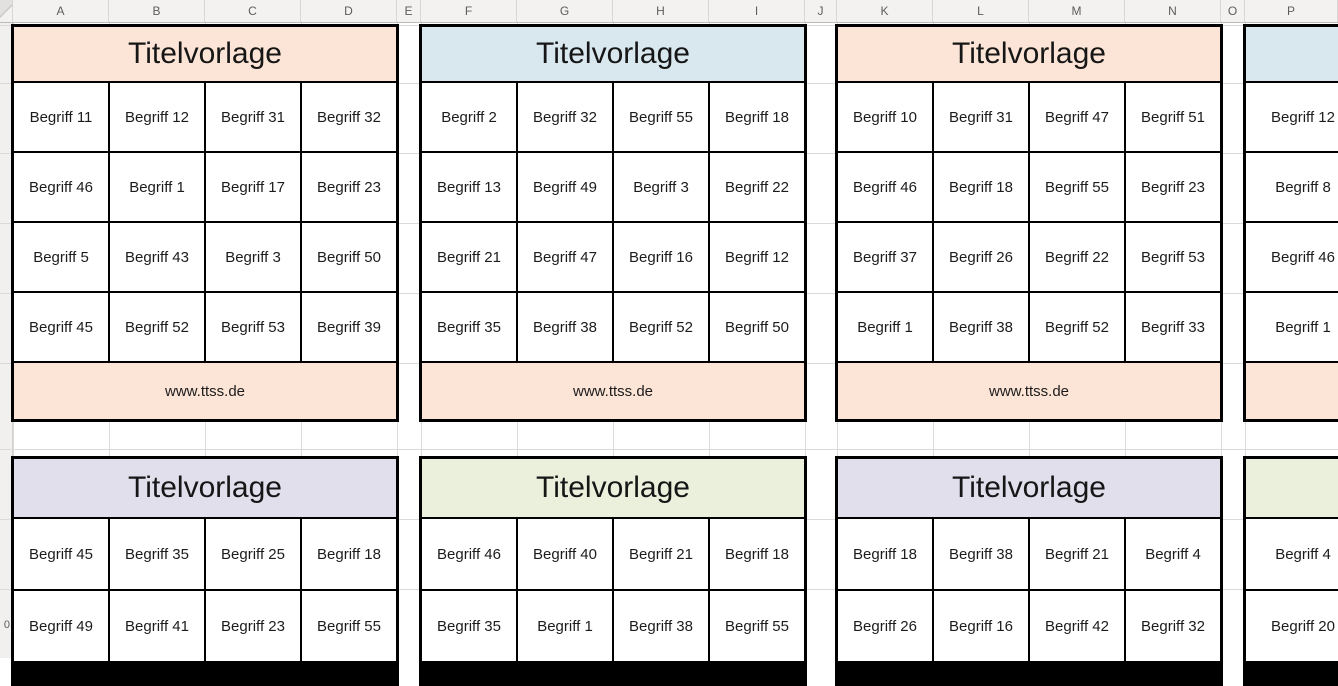 Image resolution: width=1338 pixels, height=686 pixels. What do you see at coordinates (61, 11) in the screenshot?
I see `column-header-a: A` at bounding box center [61, 11].